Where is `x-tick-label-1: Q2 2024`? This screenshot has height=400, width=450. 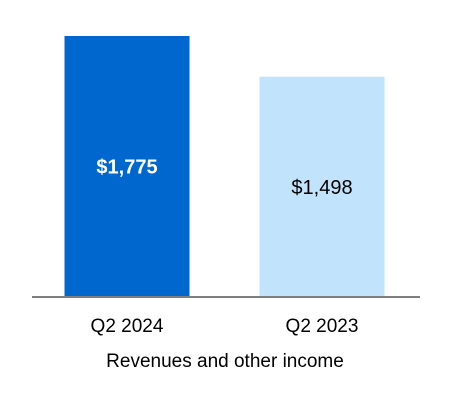 x-tick-label-1: Q2 2024 is located at coordinates (127, 326).